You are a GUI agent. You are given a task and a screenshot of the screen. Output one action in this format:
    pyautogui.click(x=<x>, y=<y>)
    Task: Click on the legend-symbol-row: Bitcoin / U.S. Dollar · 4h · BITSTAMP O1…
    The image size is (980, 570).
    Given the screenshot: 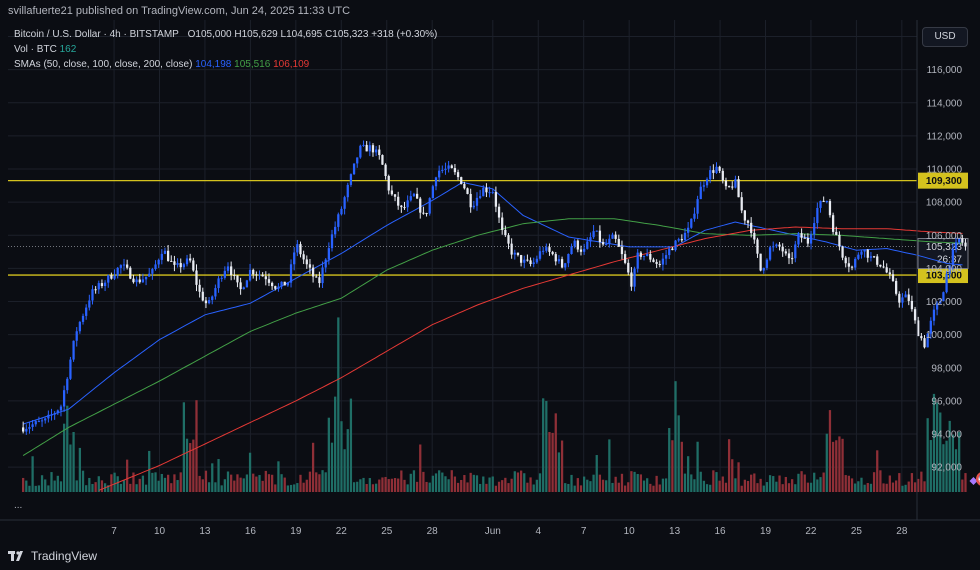 What is the action you would take?
    pyautogui.click(x=226, y=34)
    